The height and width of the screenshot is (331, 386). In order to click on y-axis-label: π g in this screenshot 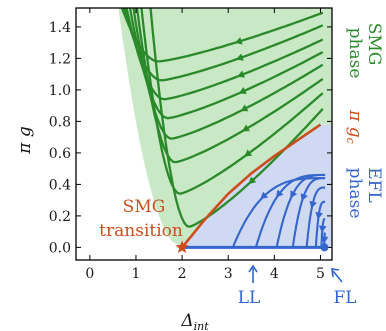, I will do `click(25, 140)`.